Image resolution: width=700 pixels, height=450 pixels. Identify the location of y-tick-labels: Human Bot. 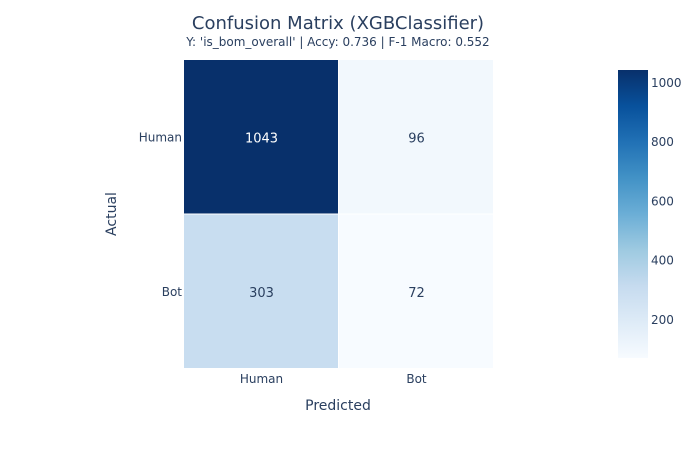
(161, 214).